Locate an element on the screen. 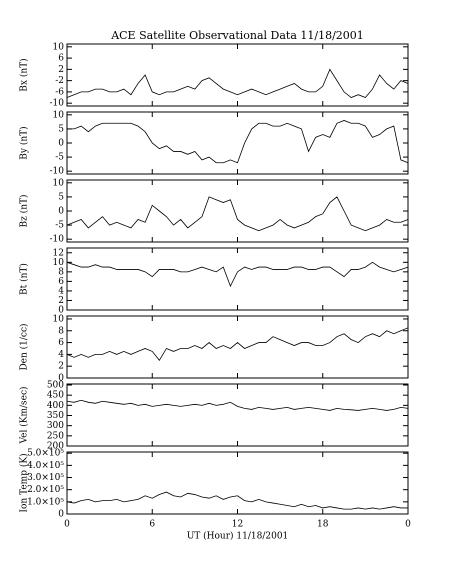 The height and width of the screenshot is (567, 454). y-axis-label: Bz (nT) is located at coordinates (24, 210).